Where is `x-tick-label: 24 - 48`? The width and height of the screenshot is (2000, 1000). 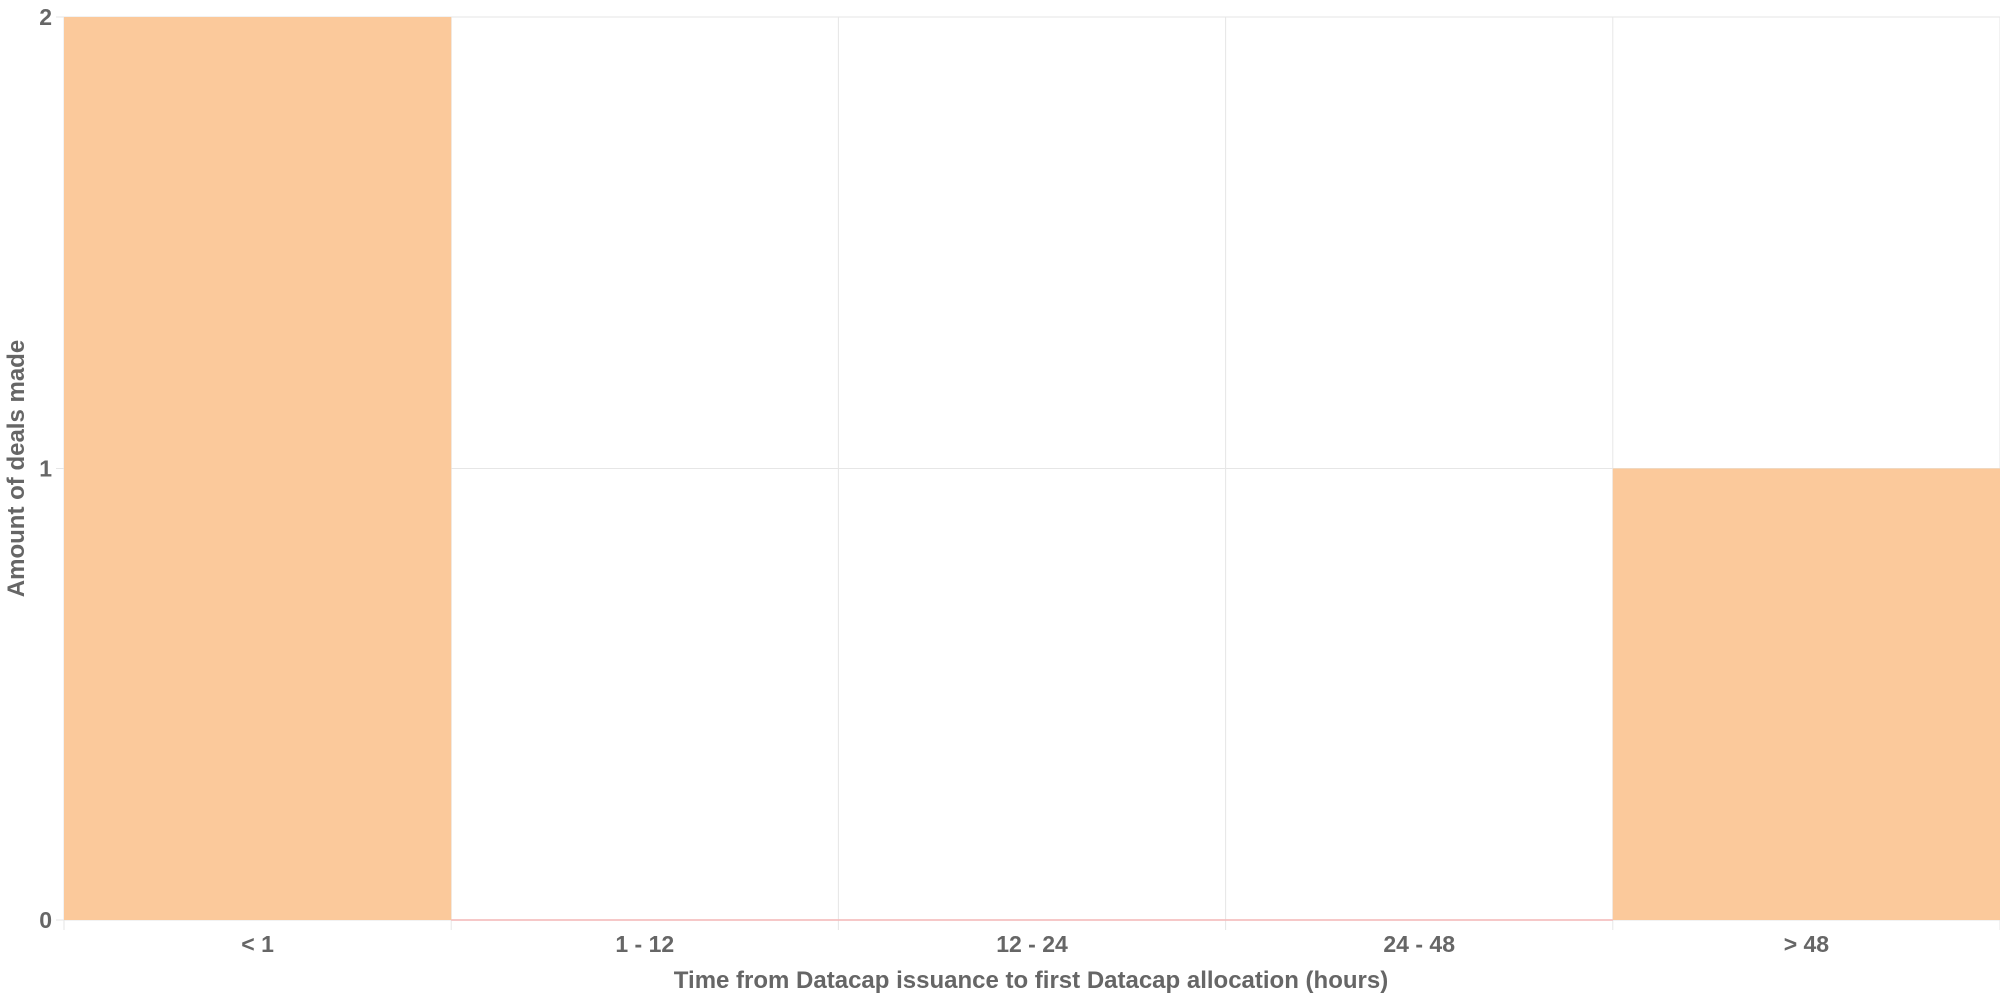 x-tick-label: 24 - 48 is located at coordinates (1419, 944).